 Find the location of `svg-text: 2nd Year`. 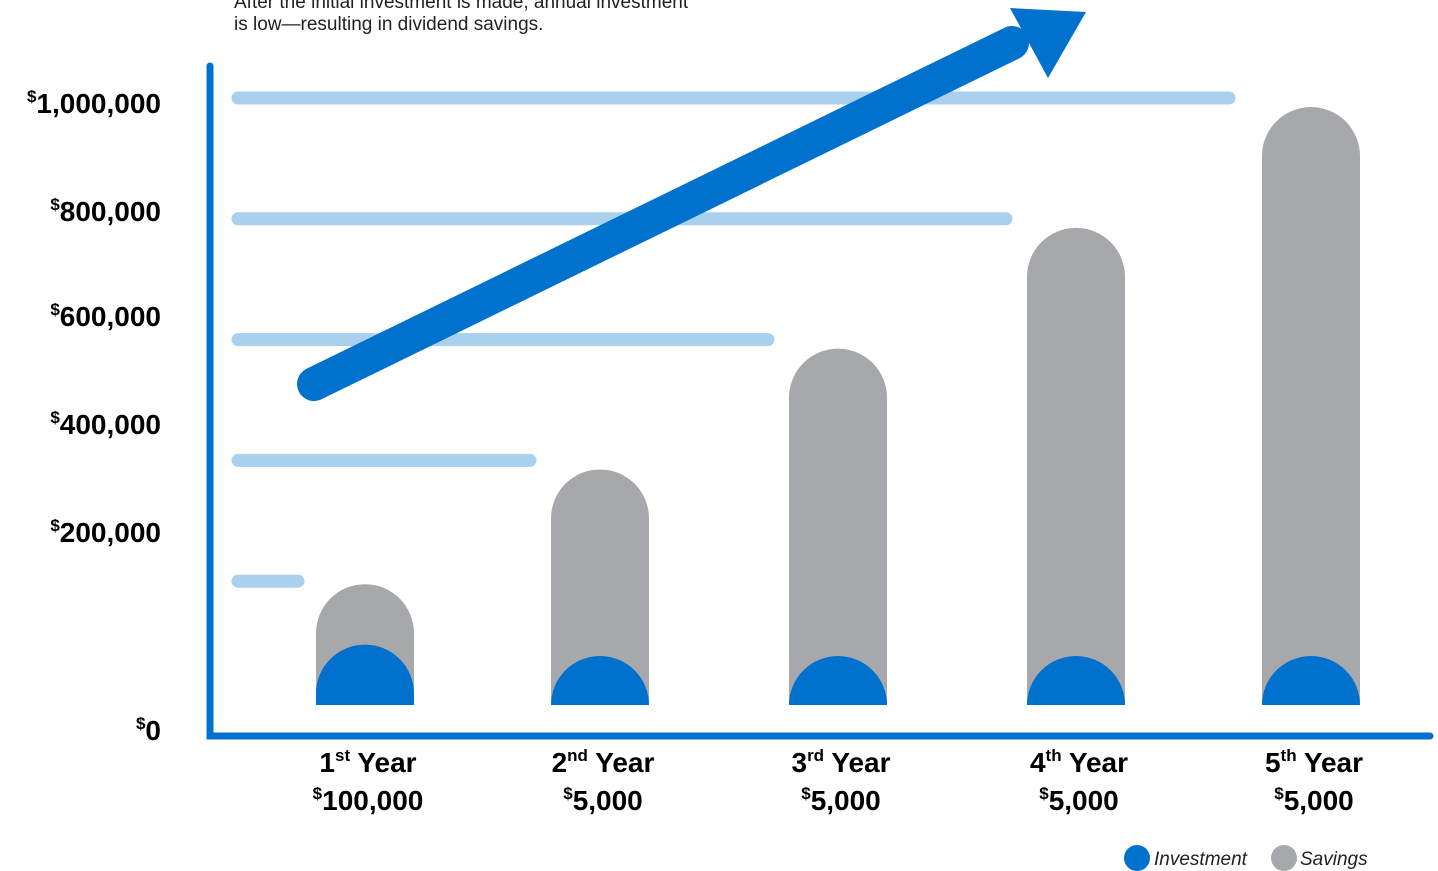

svg-text: 2nd Year is located at coordinates (603, 762).